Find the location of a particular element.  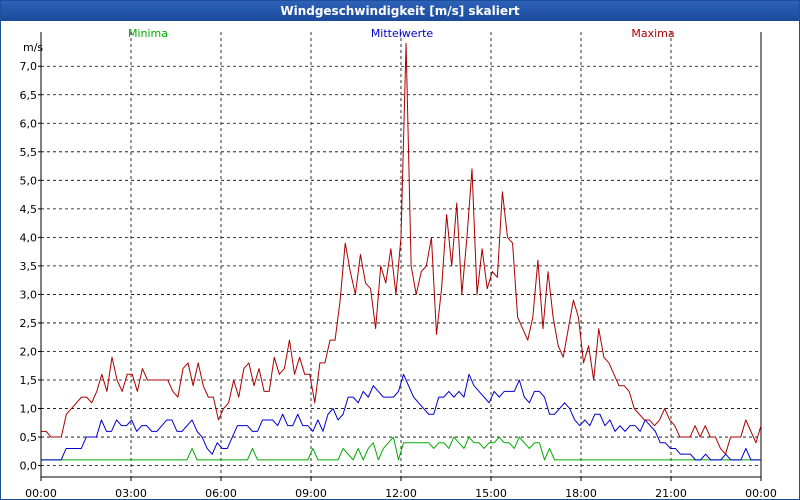

y-tick-label: 5,0 is located at coordinates (29, 180).